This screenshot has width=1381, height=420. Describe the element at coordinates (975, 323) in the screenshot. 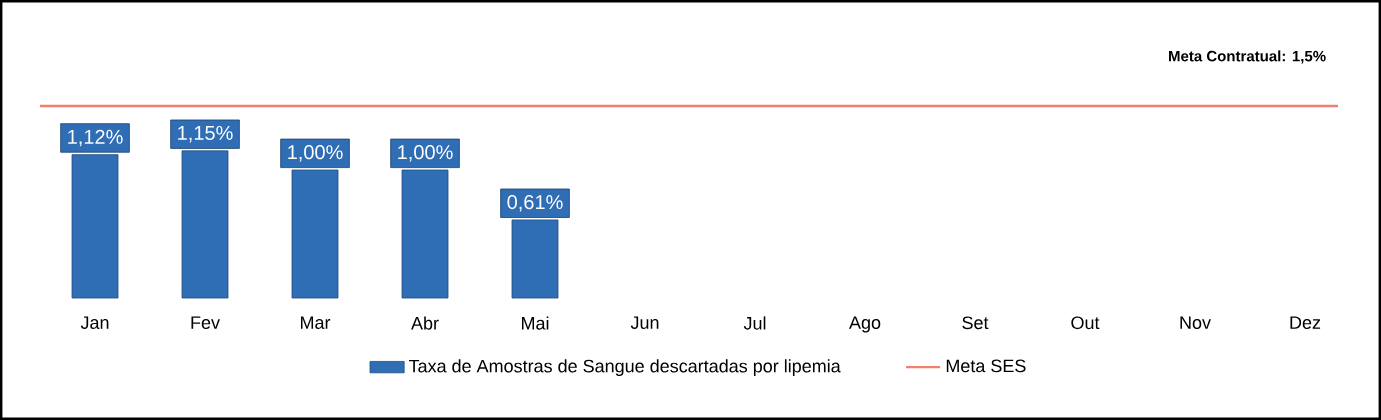

I see `x-tick-label: Set` at that location.